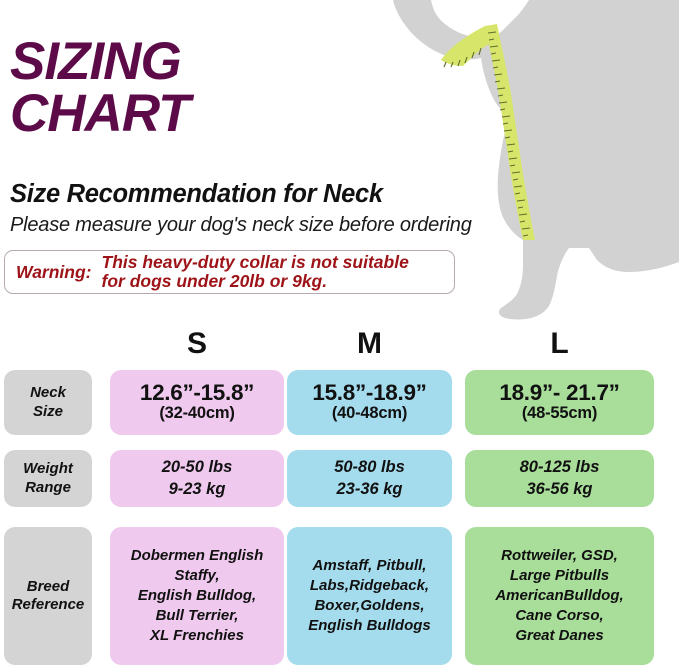 The height and width of the screenshot is (672, 679). I want to click on neck-size-large-inches: 18.9”- 21.7”, so click(559, 392).